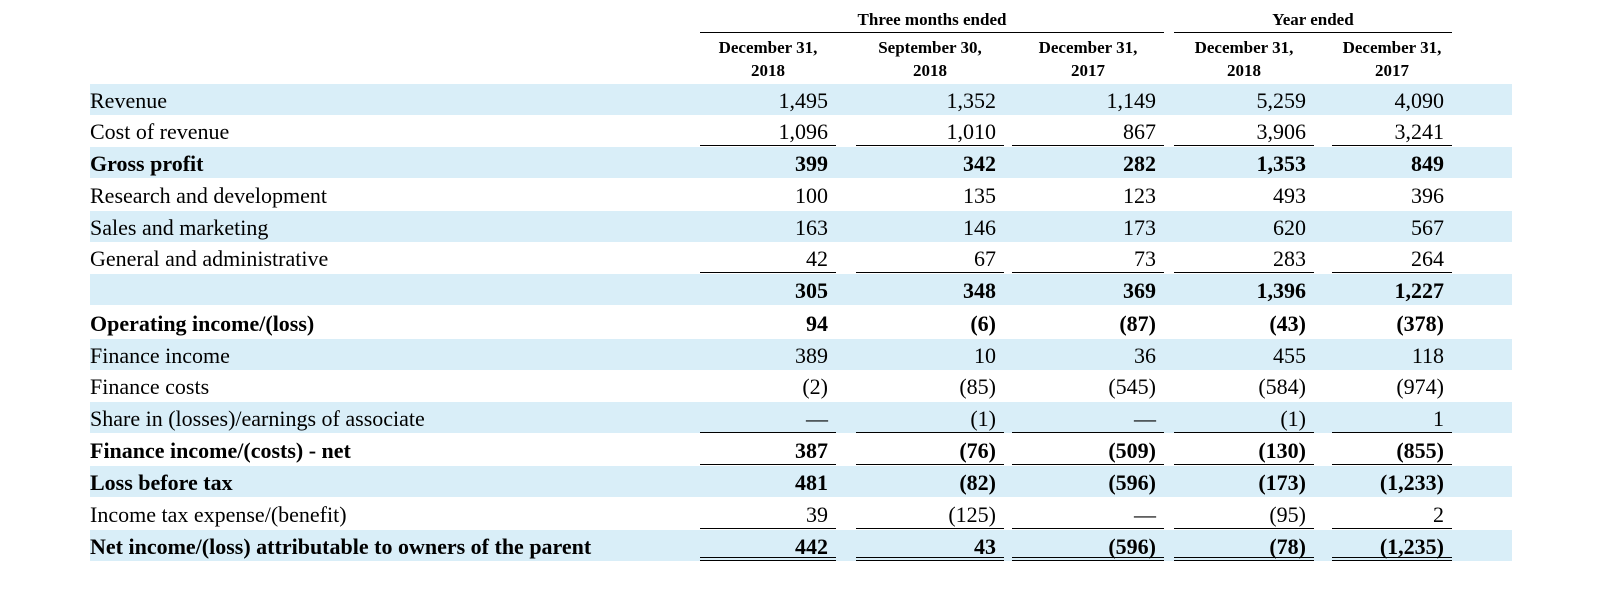  Describe the element at coordinates (220, 450) in the screenshot. I see `row-label: Finance income/(costs) - net` at that location.